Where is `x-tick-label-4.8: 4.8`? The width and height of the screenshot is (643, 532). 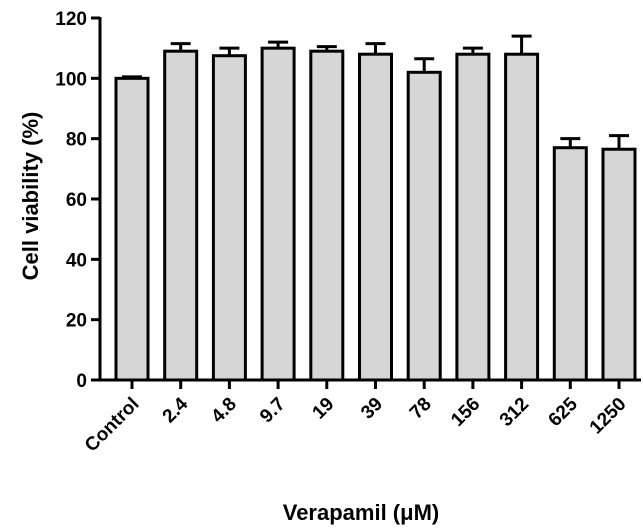
x-tick-label-4.8: 4.8 is located at coordinates (224, 411).